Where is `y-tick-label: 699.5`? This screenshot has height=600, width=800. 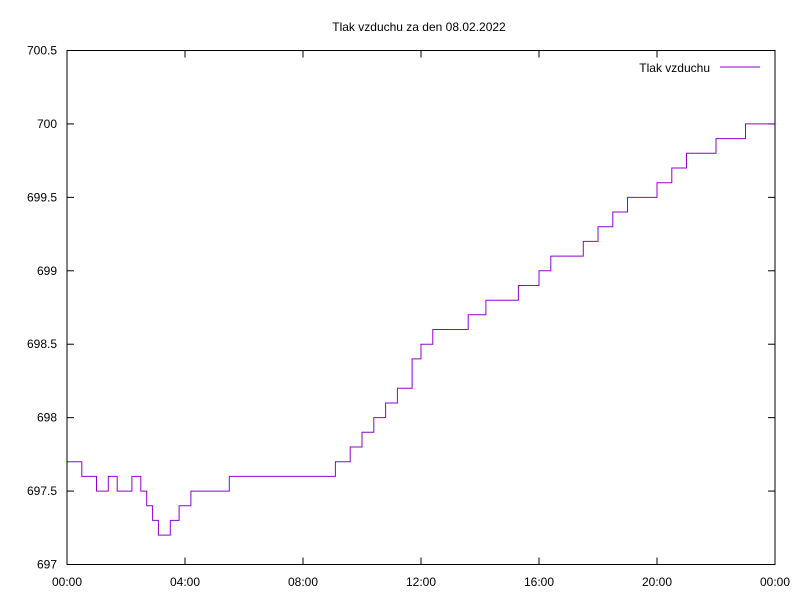 y-tick-label: 699.5 is located at coordinates (42, 197).